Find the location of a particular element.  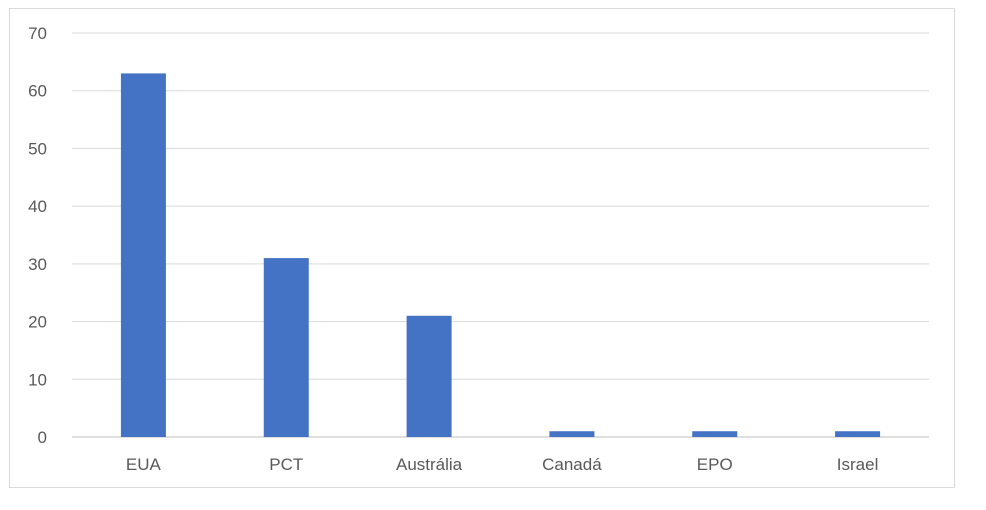

x-axis-tick-labels: EUA PCT Austrália Canadá EPO Israel is located at coordinates (502, 464).